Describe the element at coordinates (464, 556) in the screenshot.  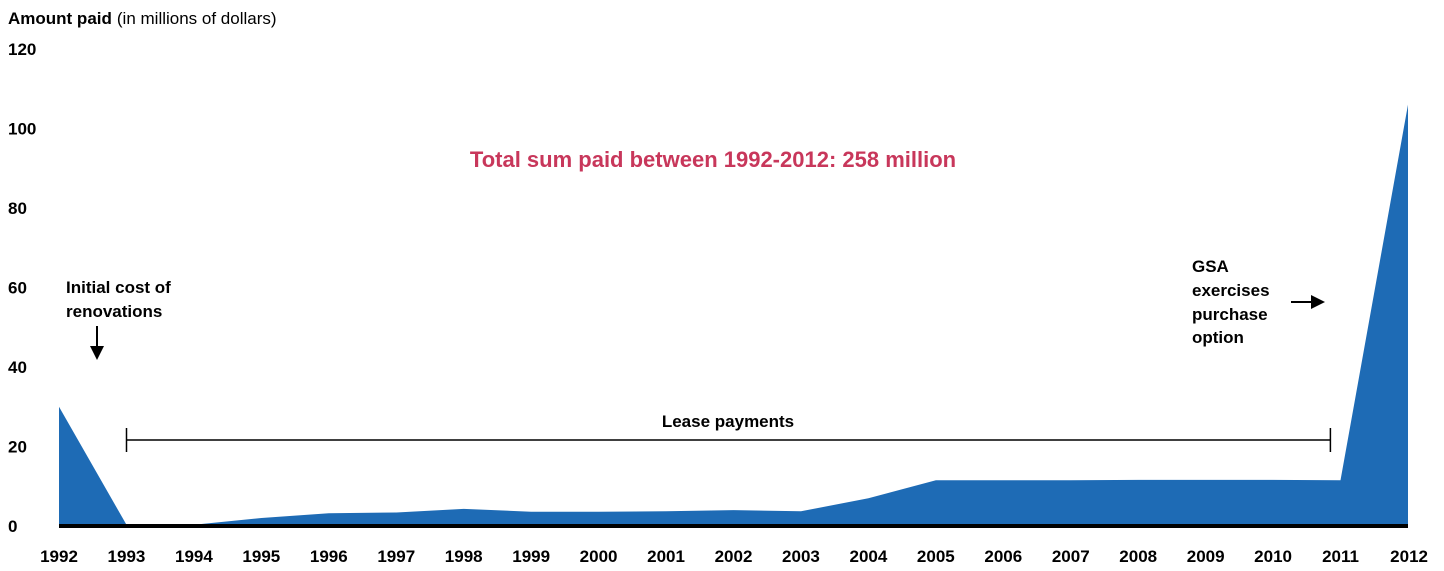
I see `x-tick-label: 1998` at that location.